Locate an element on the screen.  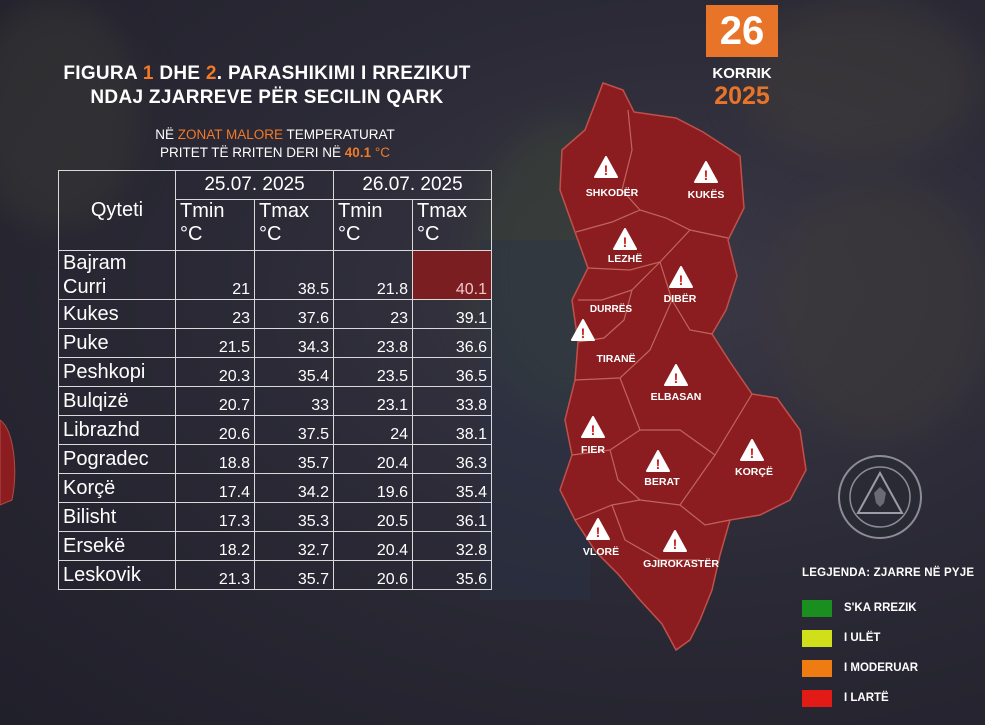
tmax-cell: 36.5 is located at coordinates (452, 372).